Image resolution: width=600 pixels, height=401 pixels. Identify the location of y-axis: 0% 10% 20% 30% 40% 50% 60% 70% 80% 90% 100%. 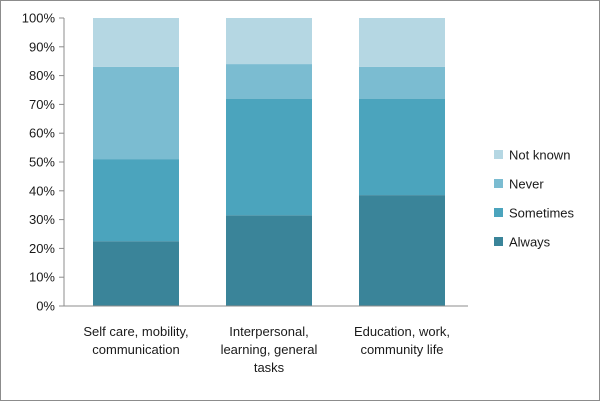
(43, 162).